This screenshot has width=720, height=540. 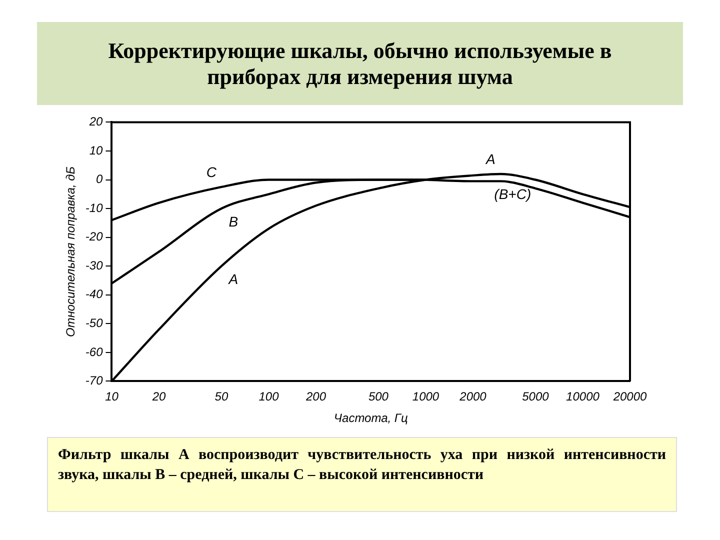 I want to click on series-label: B, so click(x=233, y=221).